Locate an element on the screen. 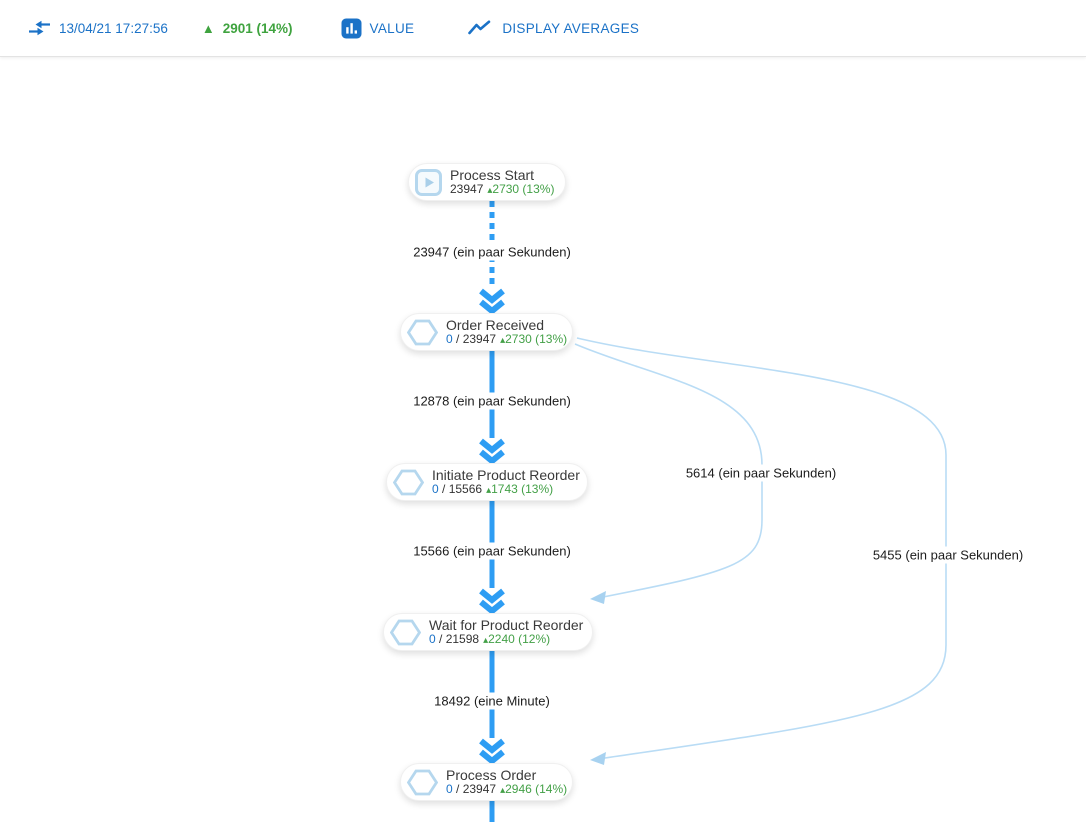 The image size is (1086, 822). compare-arrows-icon is located at coordinates (39, 28).